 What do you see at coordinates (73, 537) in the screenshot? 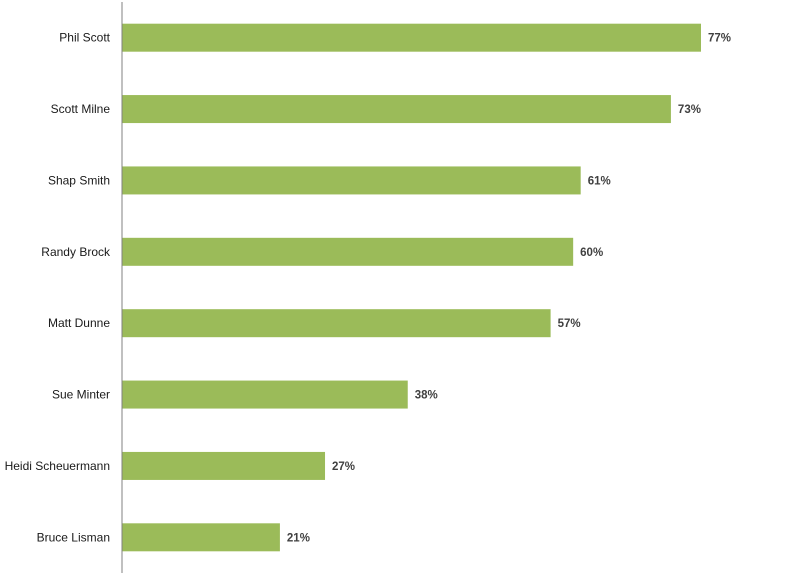
I see `category-label: Bruce Lisman` at bounding box center [73, 537].